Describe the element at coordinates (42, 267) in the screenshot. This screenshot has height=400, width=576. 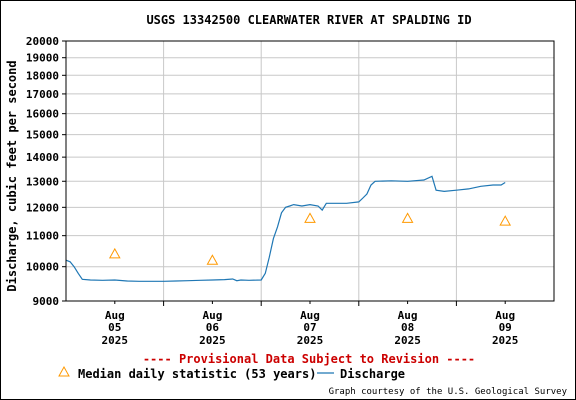
I see `y-tick-label: 10000` at that location.